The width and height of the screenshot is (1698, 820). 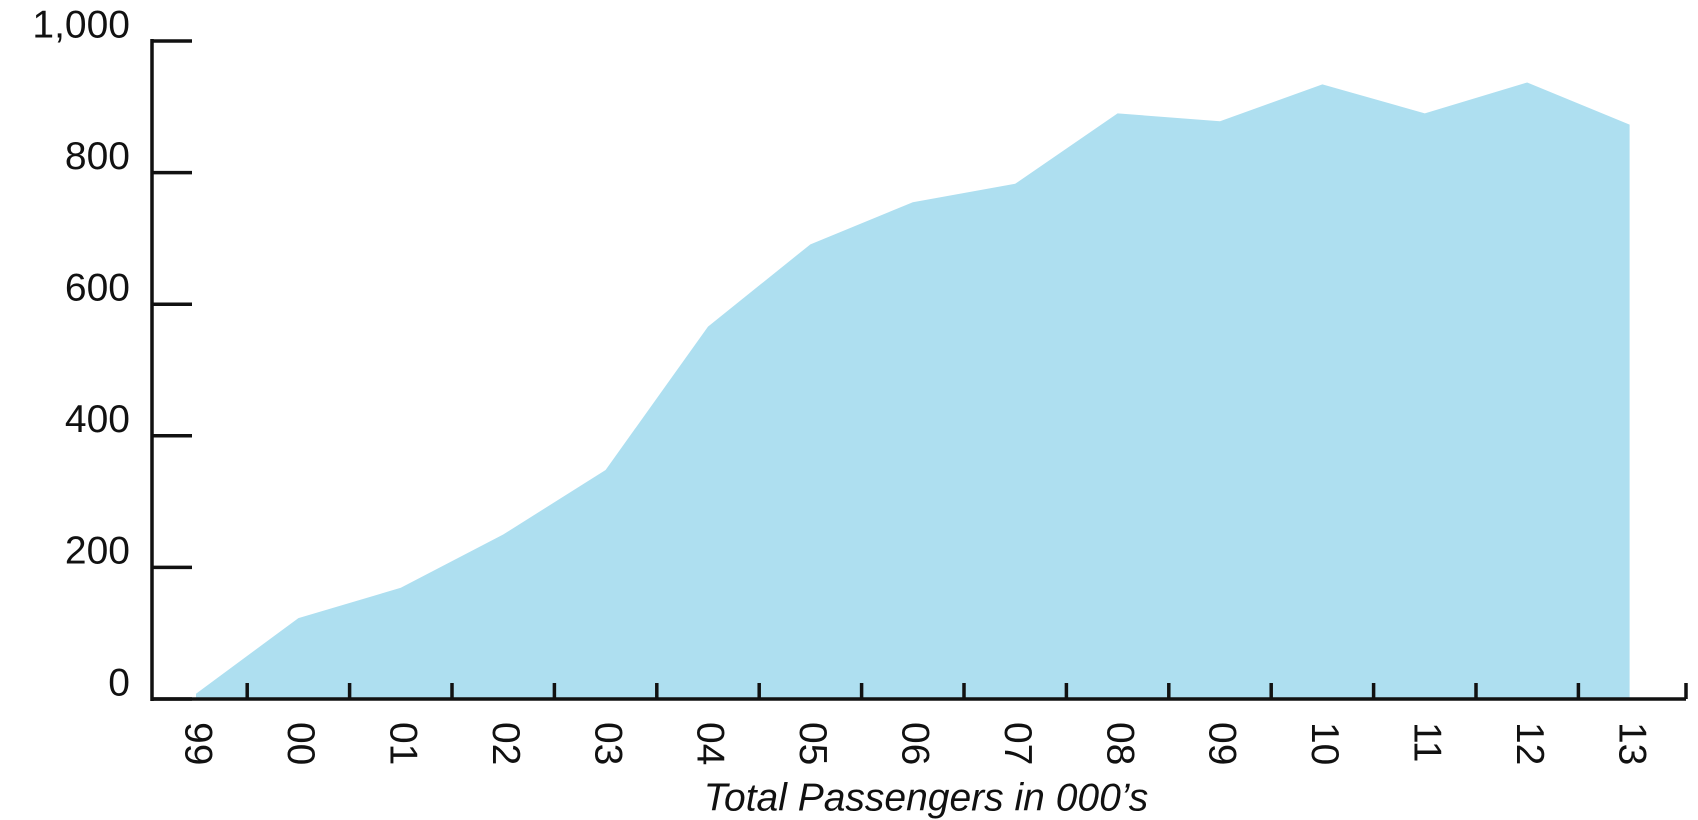 What do you see at coordinates (97, 551) in the screenshot?
I see `y-tick-label: 200` at bounding box center [97, 551].